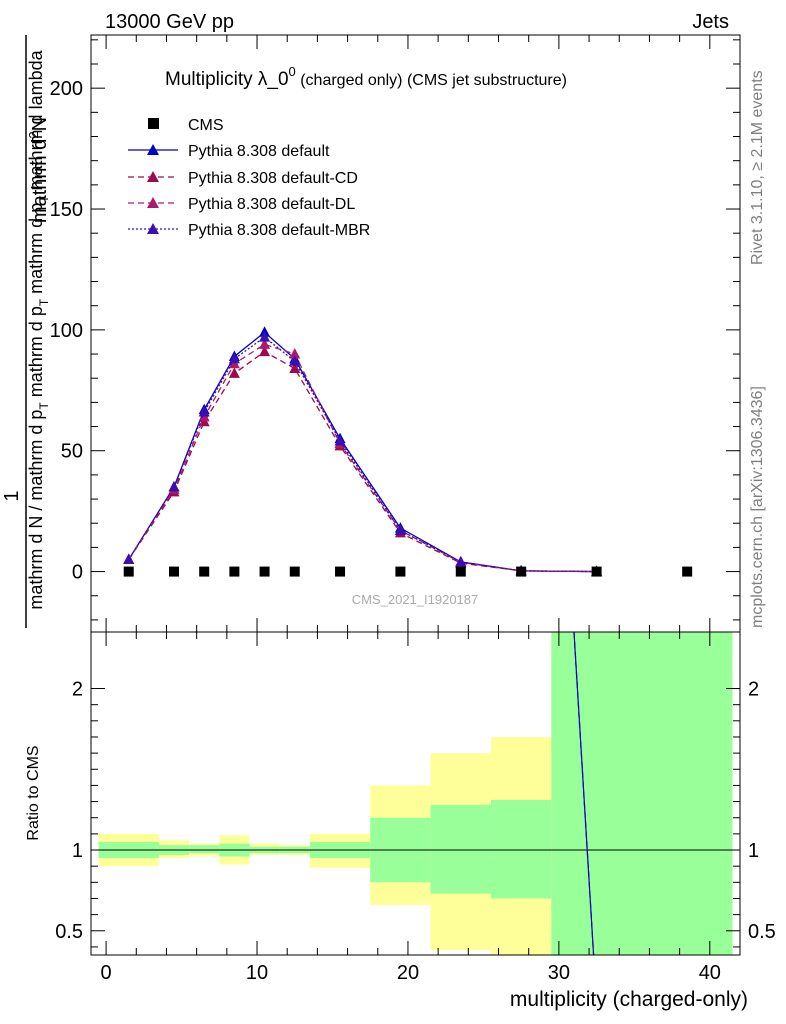 This screenshot has width=786, height=1024. What do you see at coordinates (66, 89) in the screenshot?
I see `main-y-tick-label: 200` at bounding box center [66, 89].